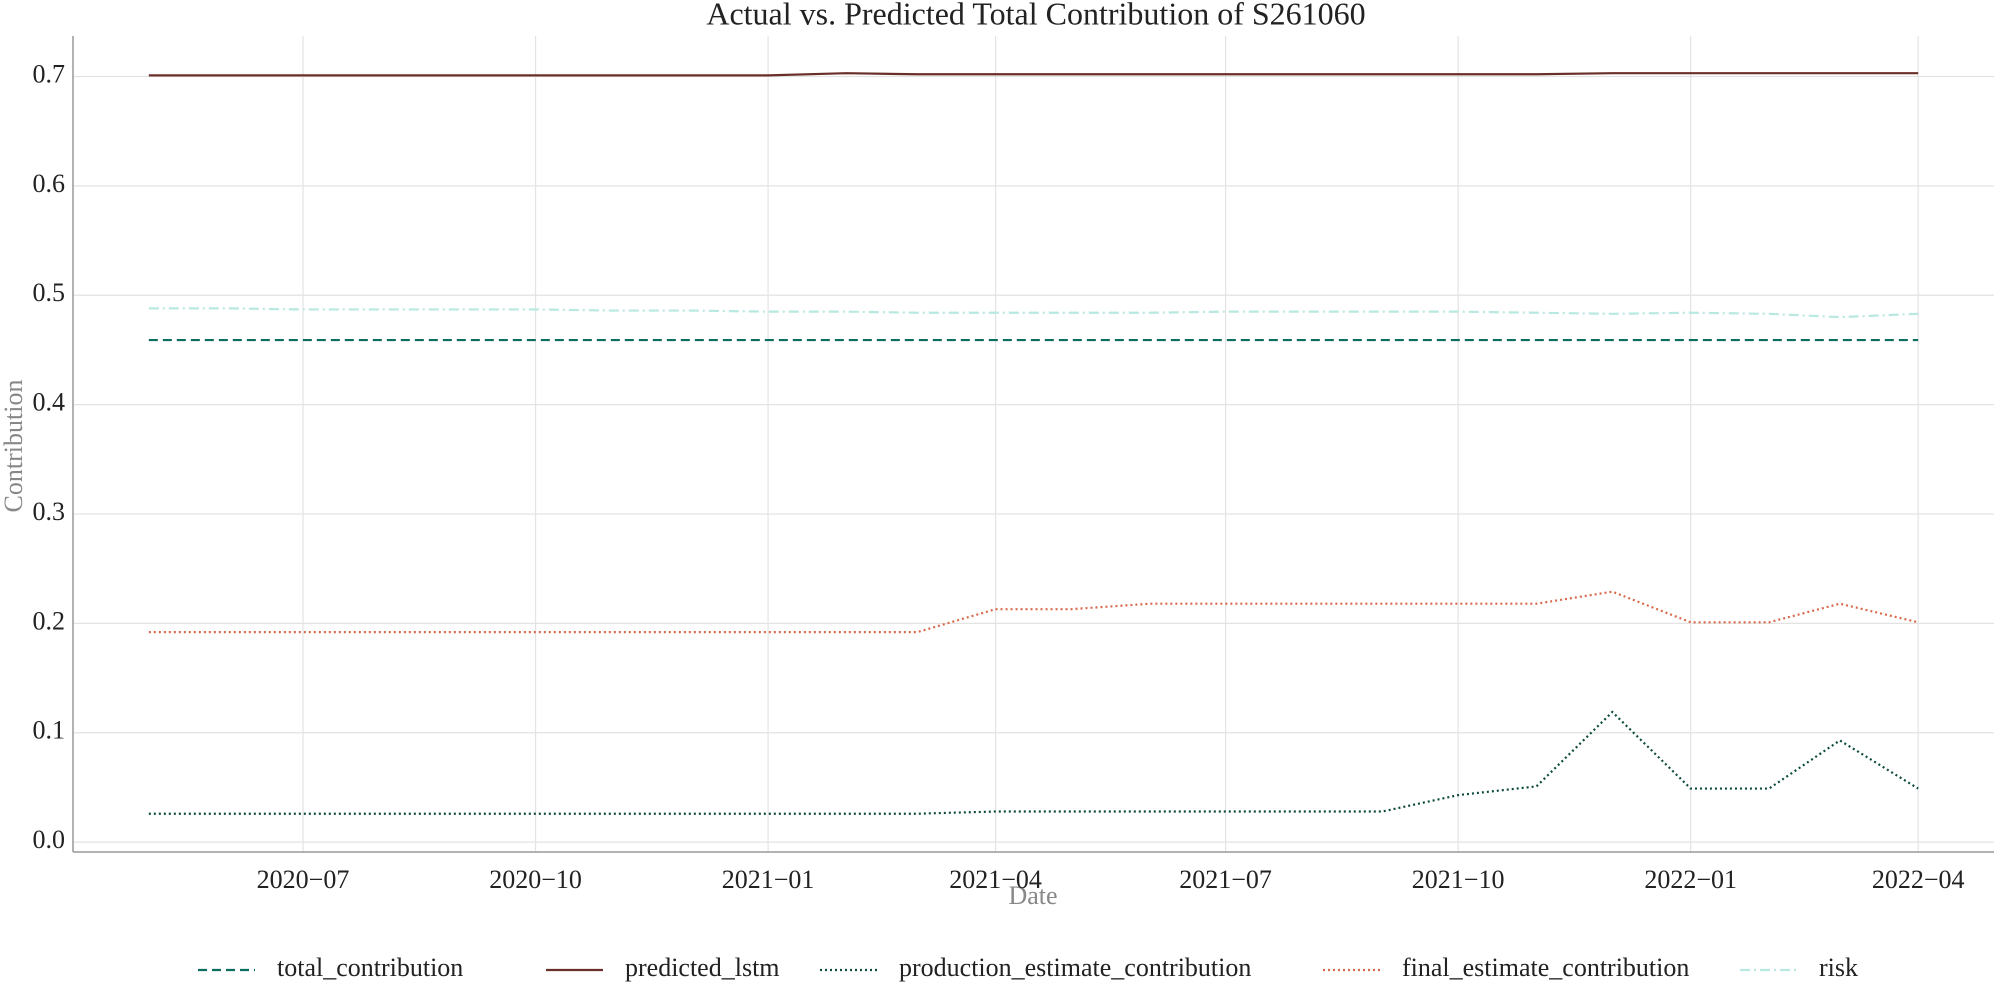  Describe the element at coordinates (49, 402) in the screenshot. I see `y-tick-label: 0.4` at that location.